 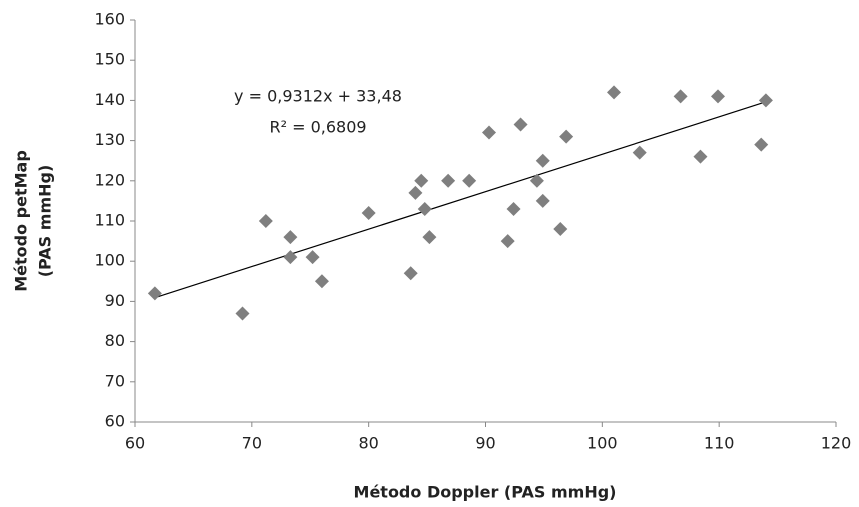 I want to click on x-tick-label: 60, so click(x=135, y=443).